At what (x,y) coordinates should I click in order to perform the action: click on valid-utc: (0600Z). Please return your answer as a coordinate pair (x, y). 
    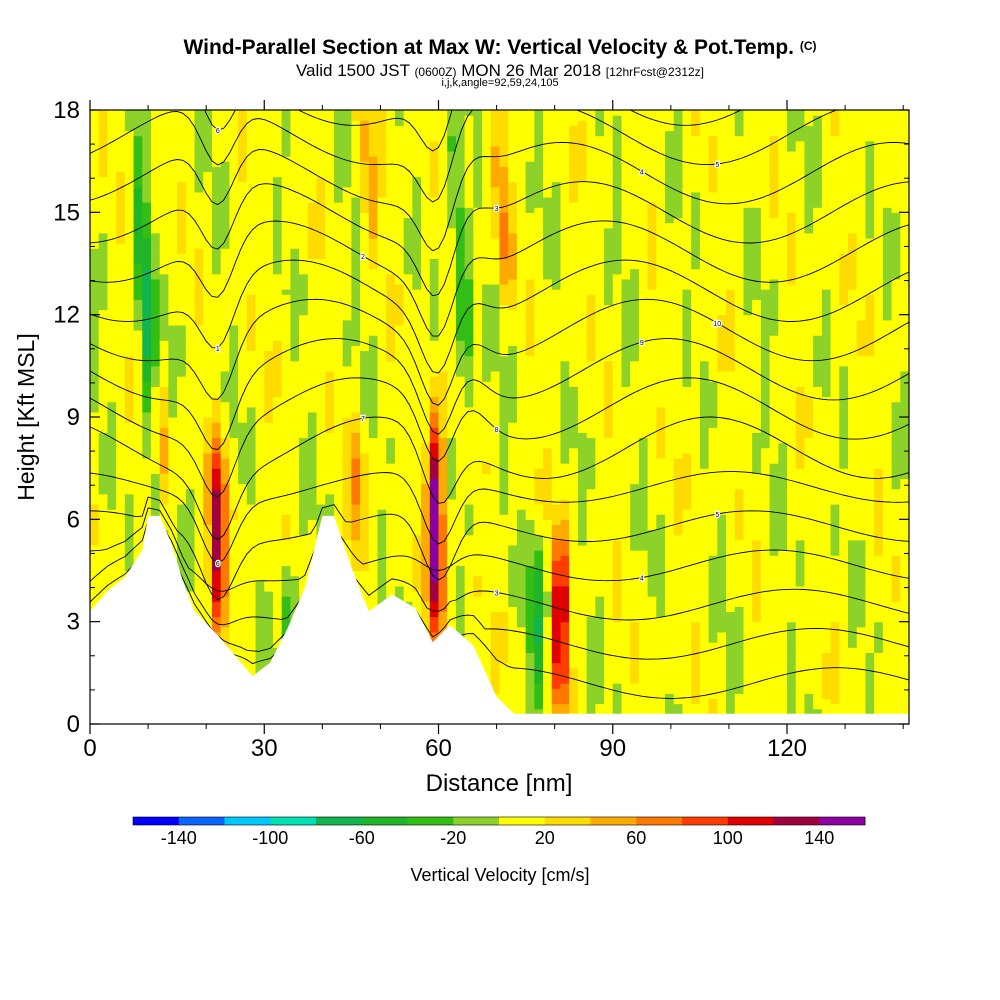
    Looking at the image, I should click on (435, 72).